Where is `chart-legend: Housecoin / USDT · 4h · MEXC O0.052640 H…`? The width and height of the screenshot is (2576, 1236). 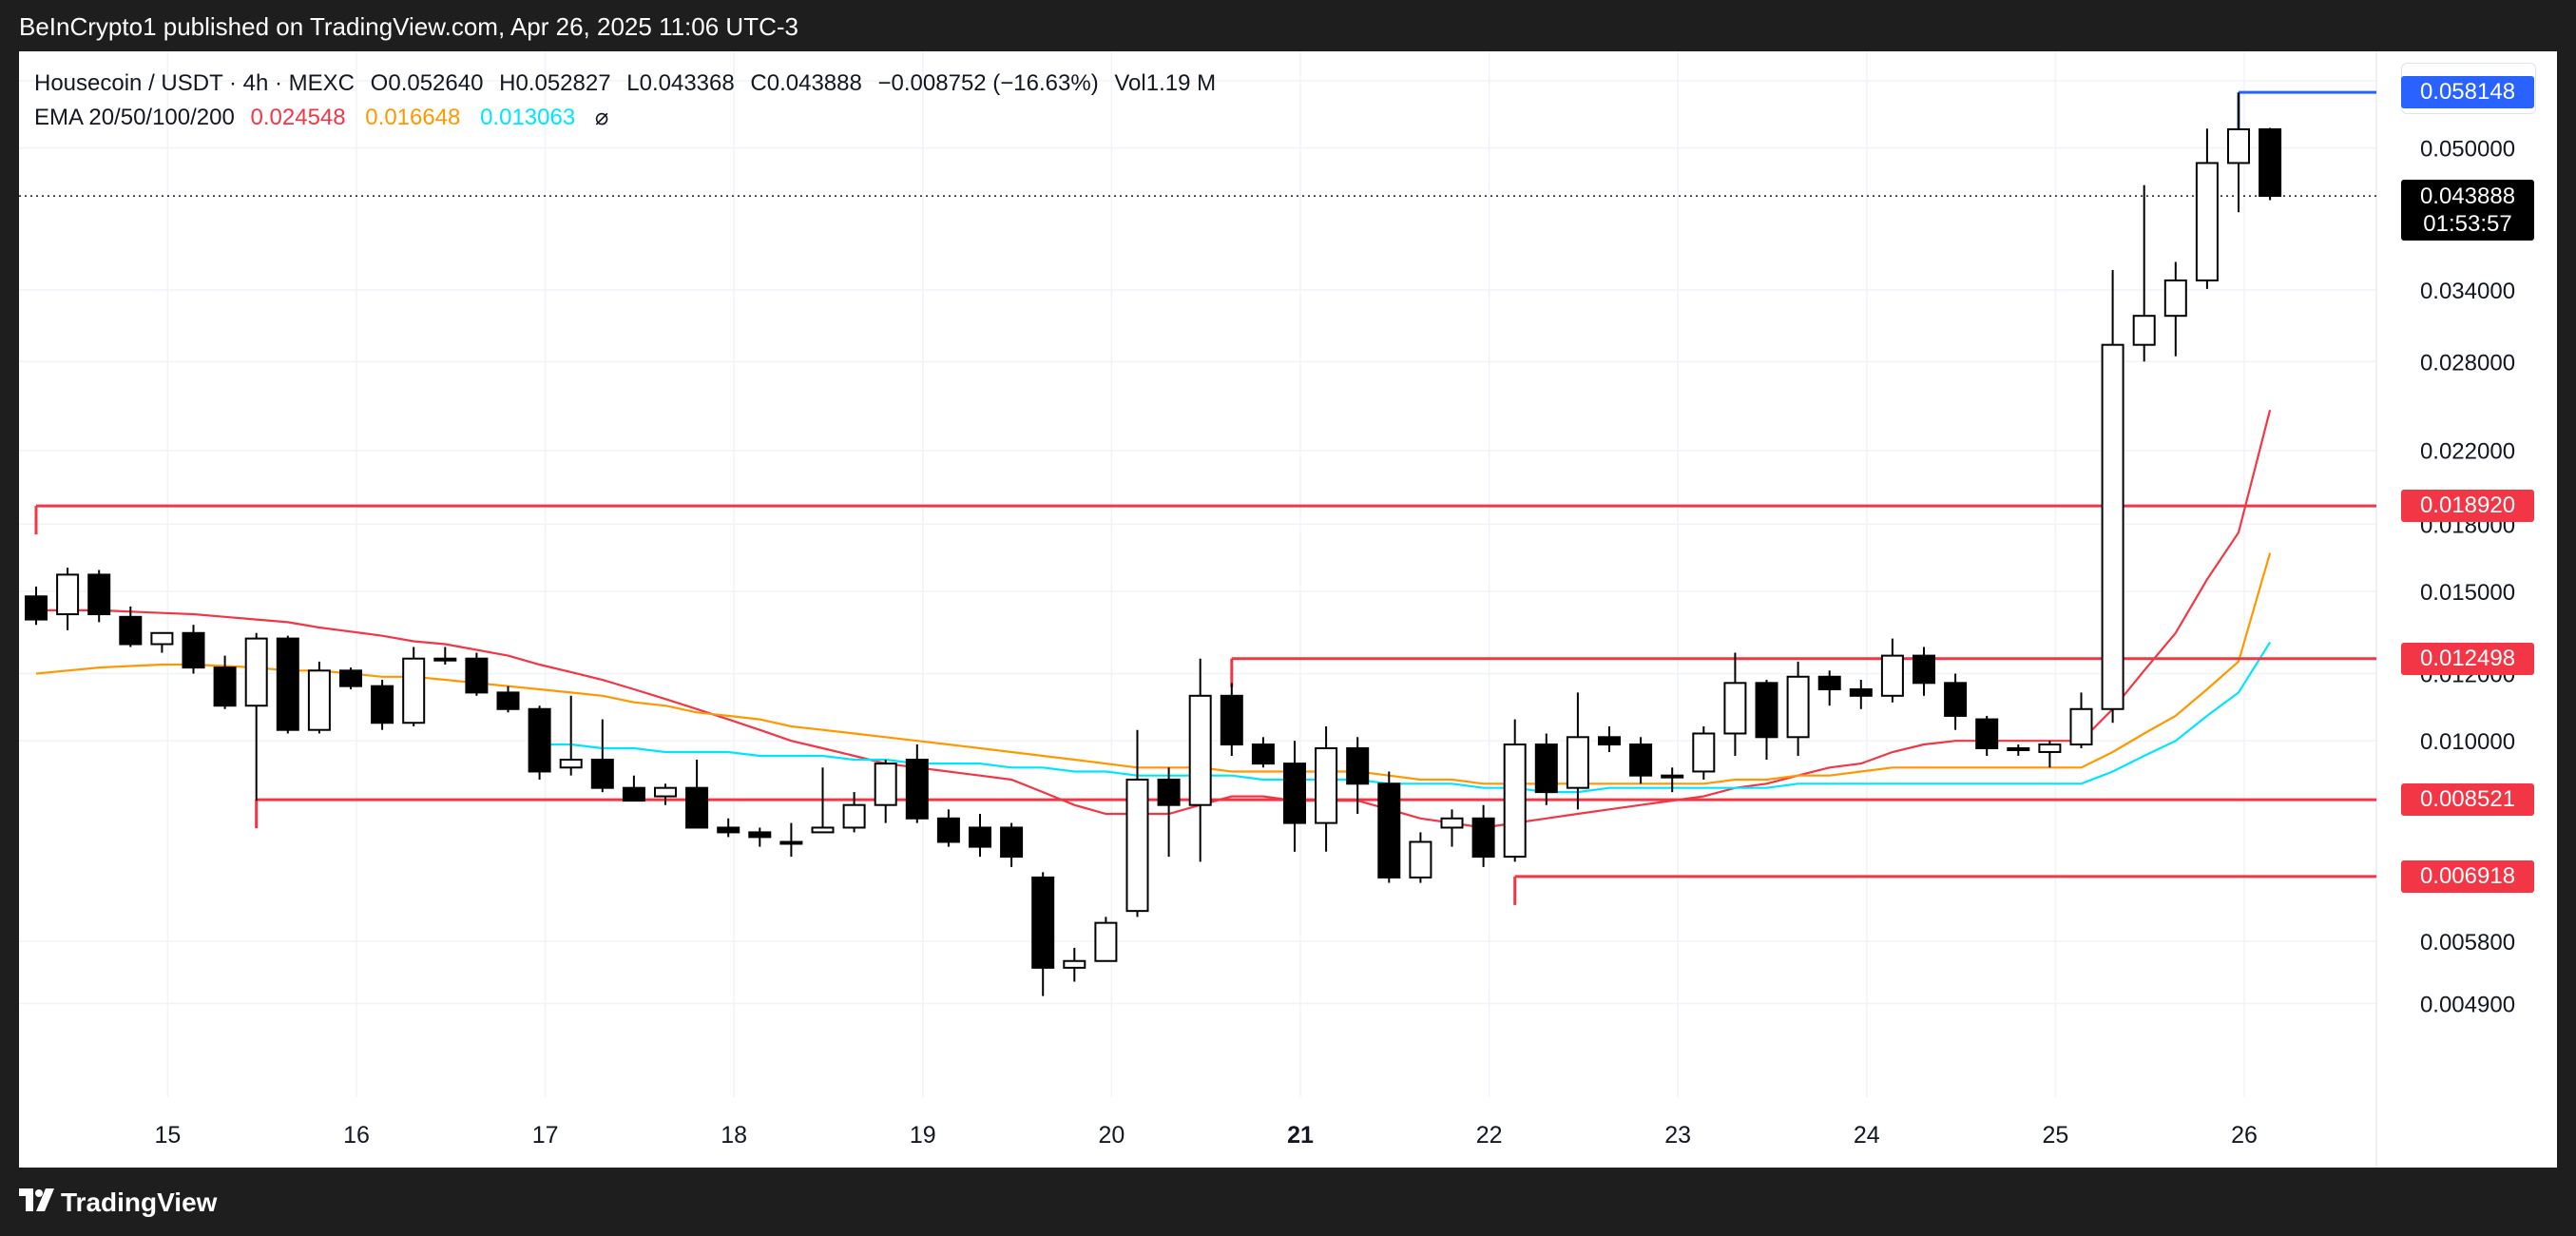 chart-legend: Housecoin / USDT · 4h · MEXC O0.052640 H… is located at coordinates (629, 101).